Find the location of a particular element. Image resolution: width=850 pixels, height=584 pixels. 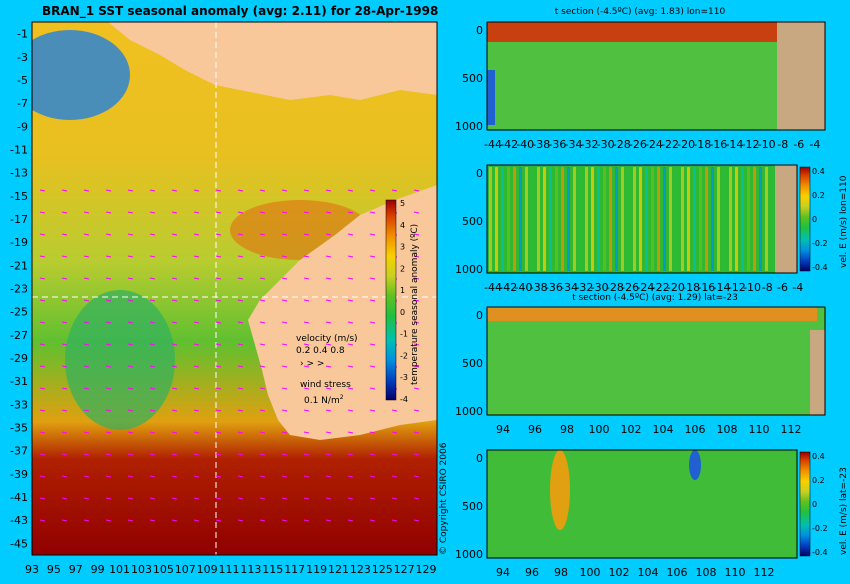

section2-land is located at coordinates (786, 219).